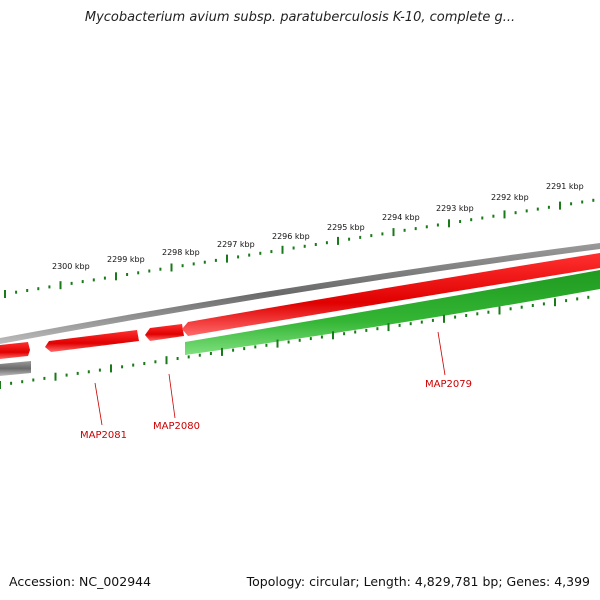  Describe the element at coordinates (92, 341) in the screenshot. I see `gene-map2081` at that location.